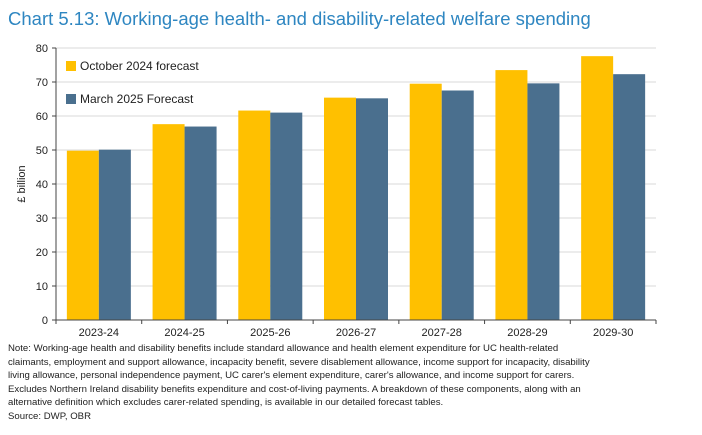 Image resolution: width=702 pixels, height=435 pixels. Describe the element at coordinates (42, 287) in the screenshot. I see `y-tick-label: 10` at that location.